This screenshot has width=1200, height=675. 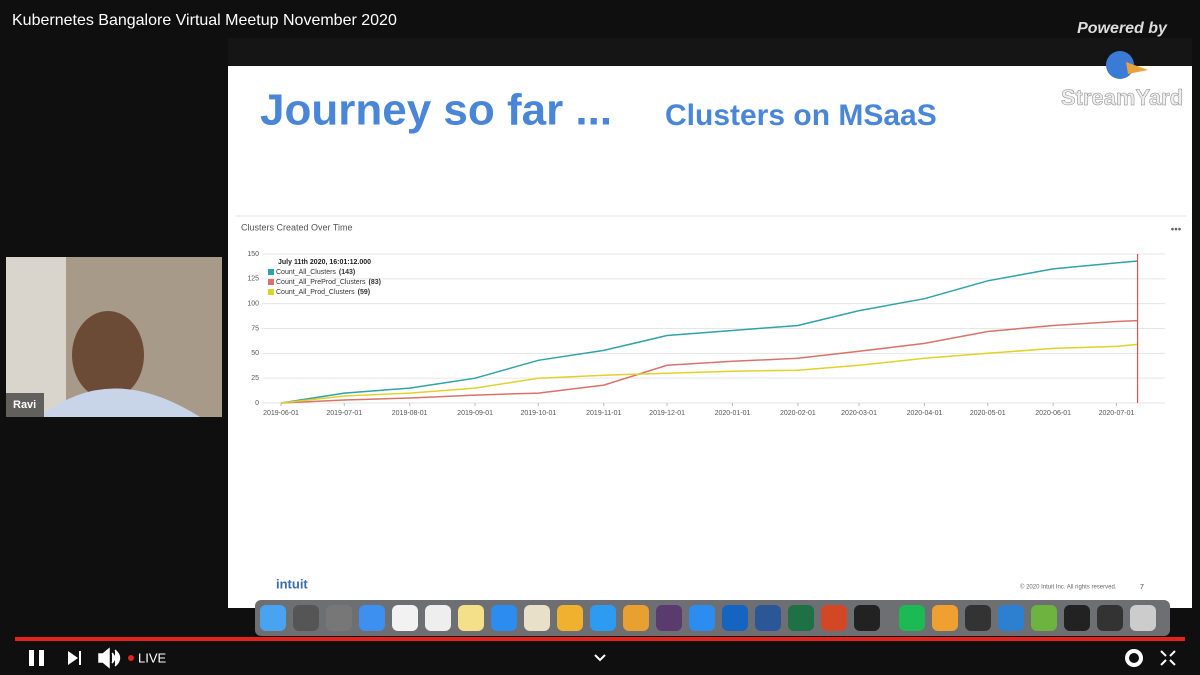 What do you see at coordinates (255, 353) in the screenshot?
I see `y-tick-label: 50` at bounding box center [255, 353].